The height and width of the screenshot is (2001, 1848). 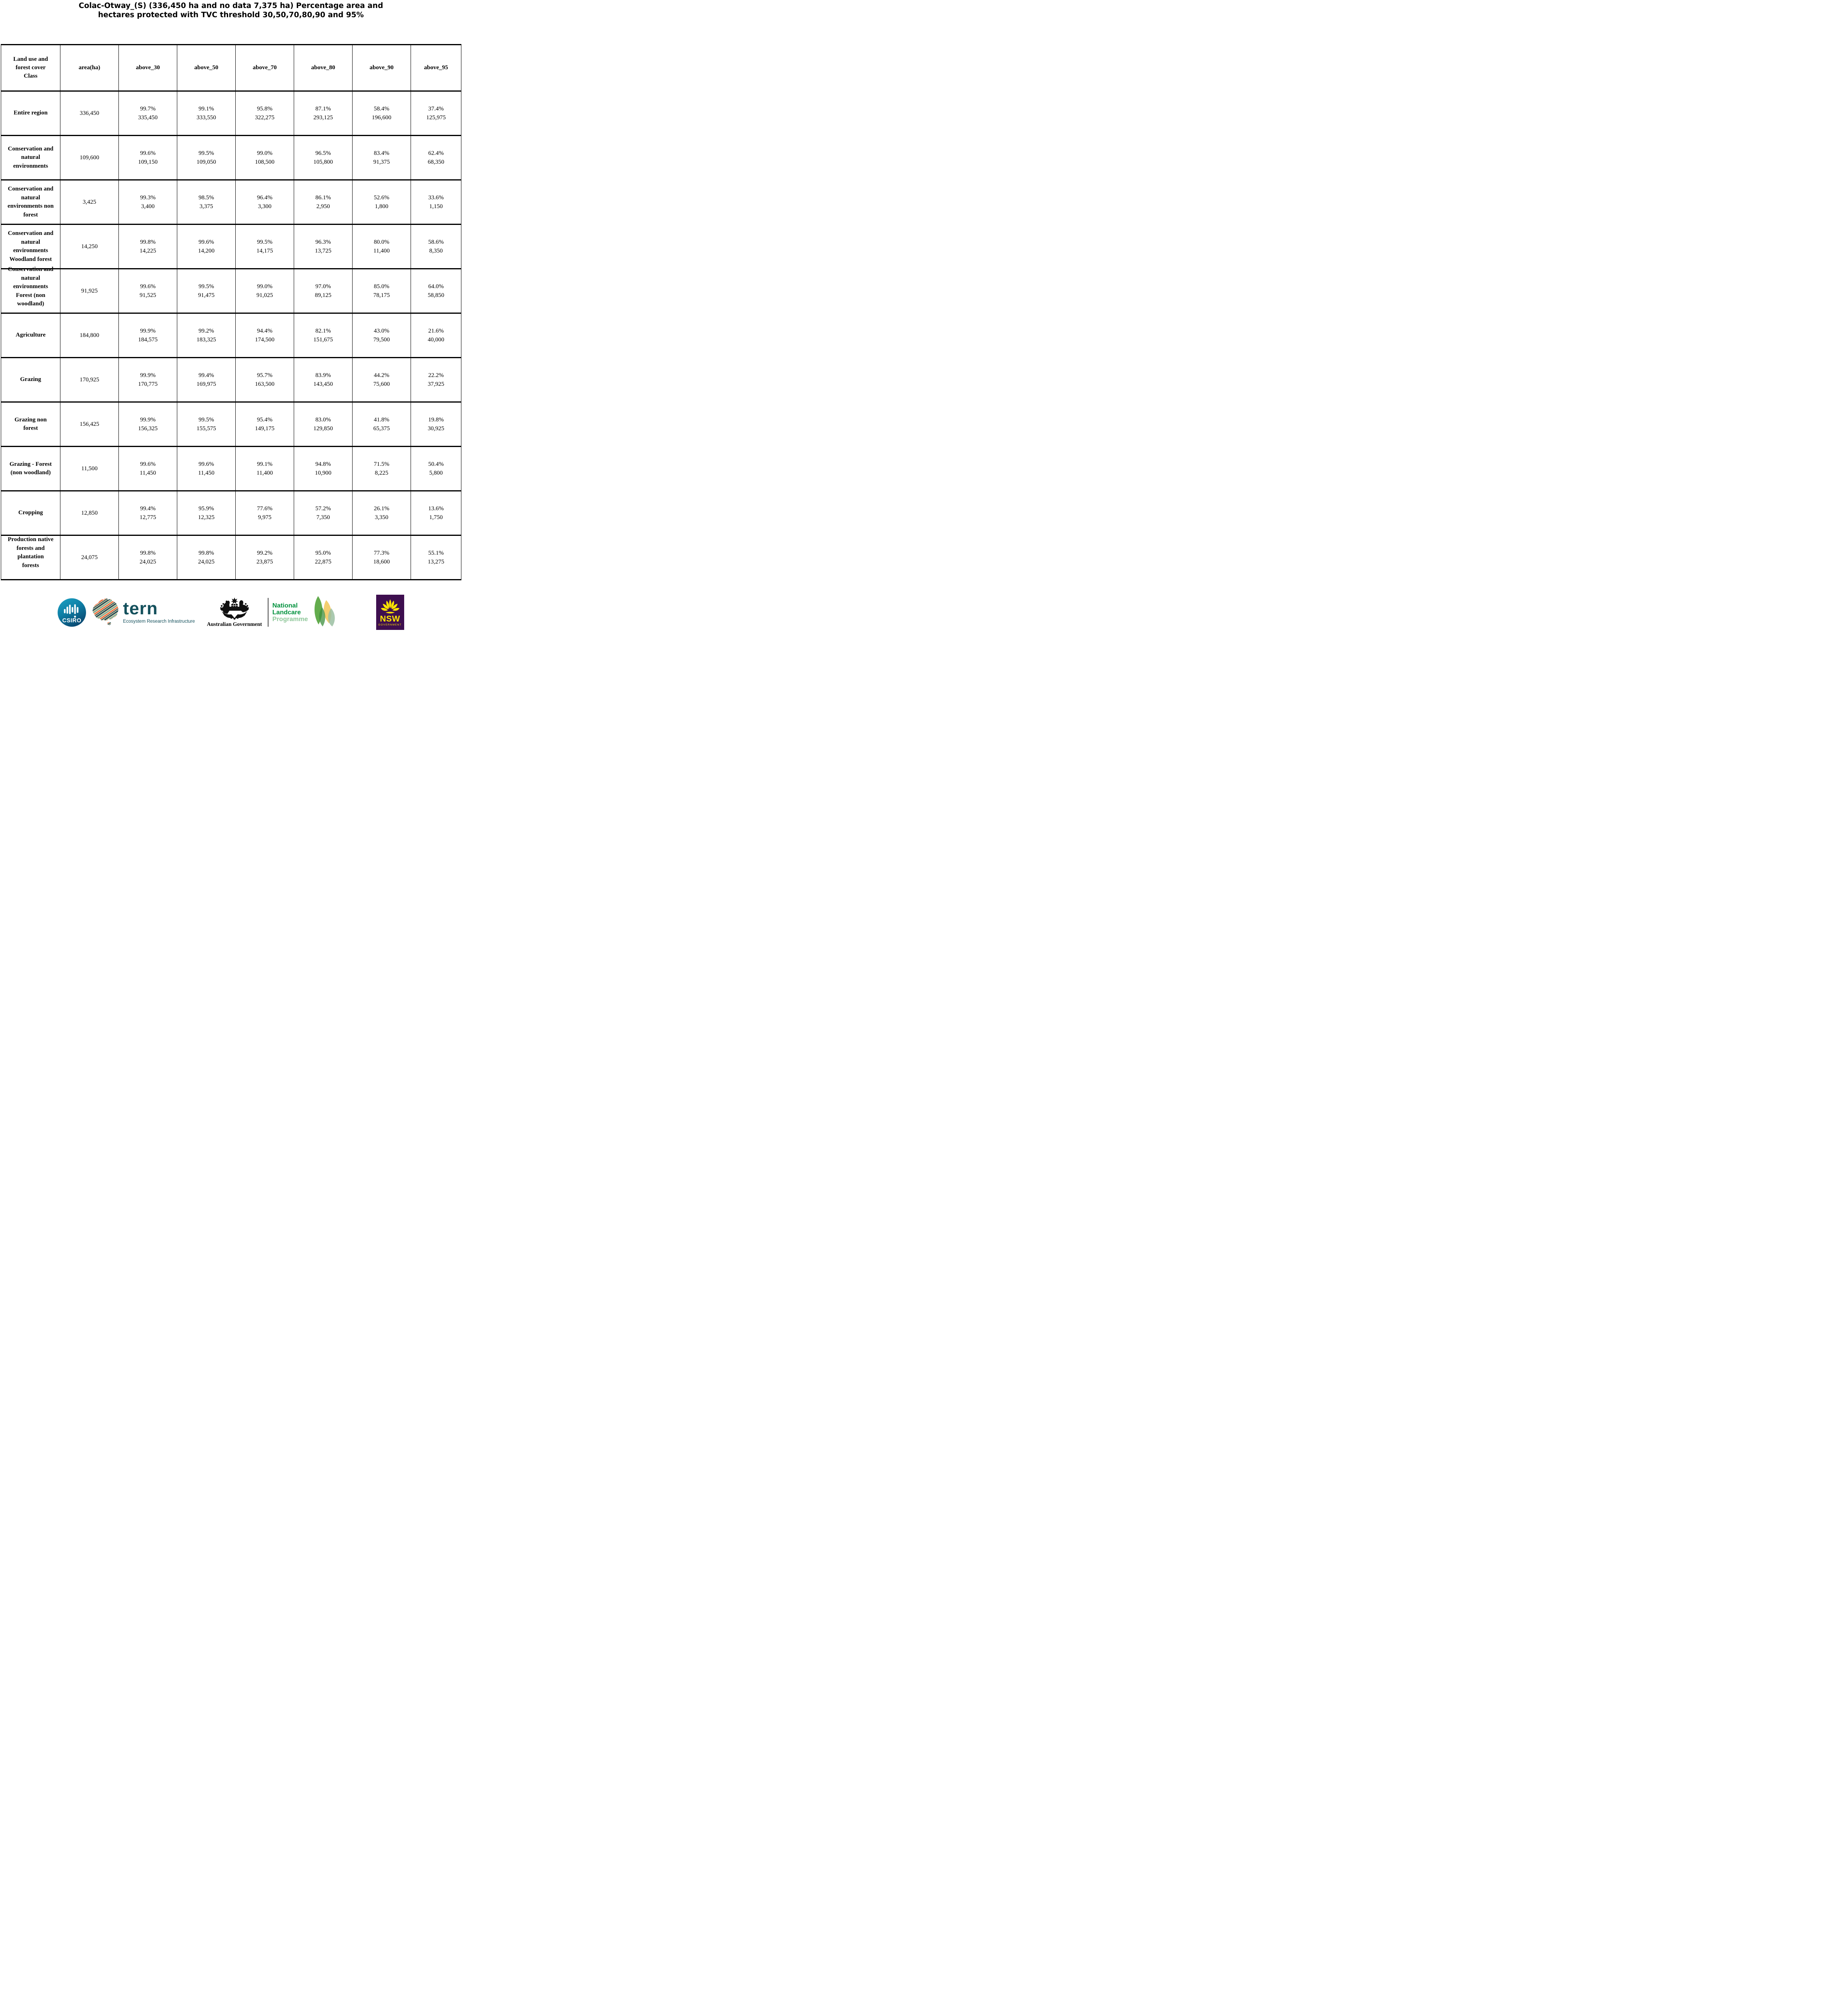 What do you see at coordinates (436, 246) in the screenshot?
I see `value-cell-above-95: 58.6% 8,350` at bounding box center [436, 246].